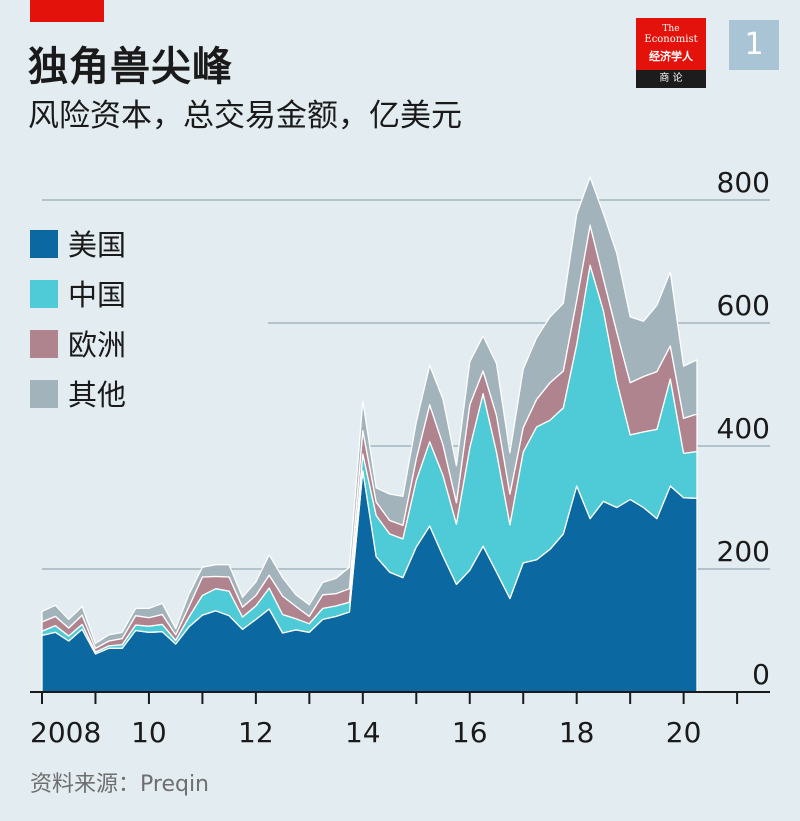 This screenshot has height=821, width=800. What do you see at coordinates (761, 674) in the screenshot?
I see `y-tick-label: 0` at bounding box center [761, 674].